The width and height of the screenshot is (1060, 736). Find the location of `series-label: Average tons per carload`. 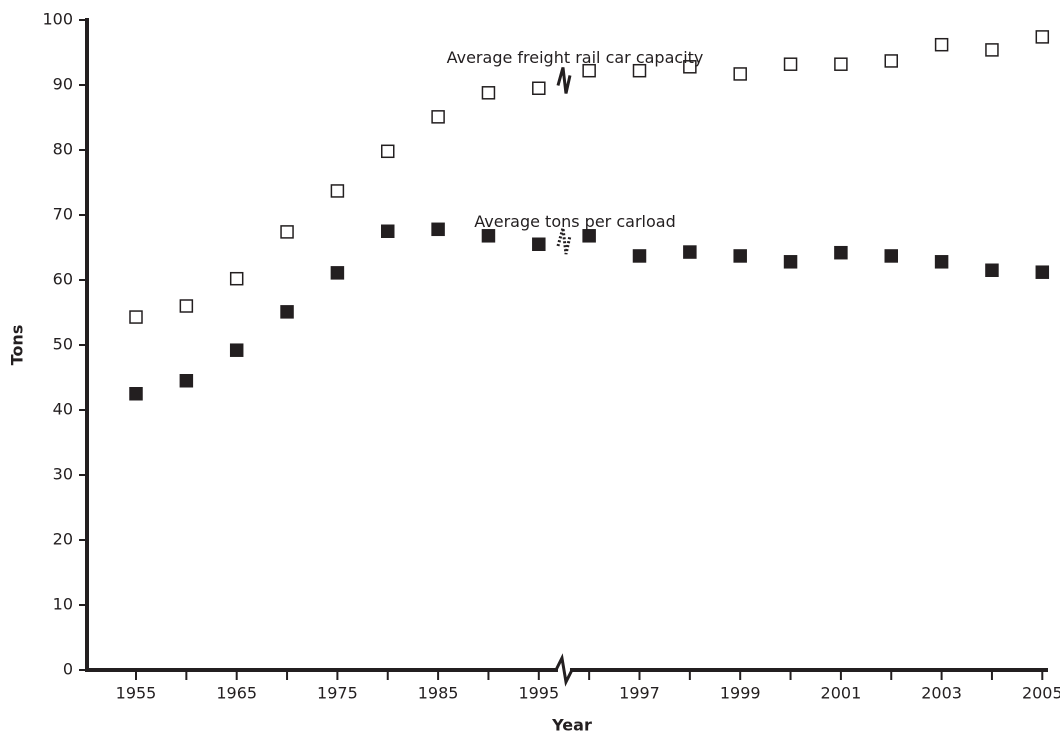

series-label: Average tons per carload is located at coordinates (574, 221).